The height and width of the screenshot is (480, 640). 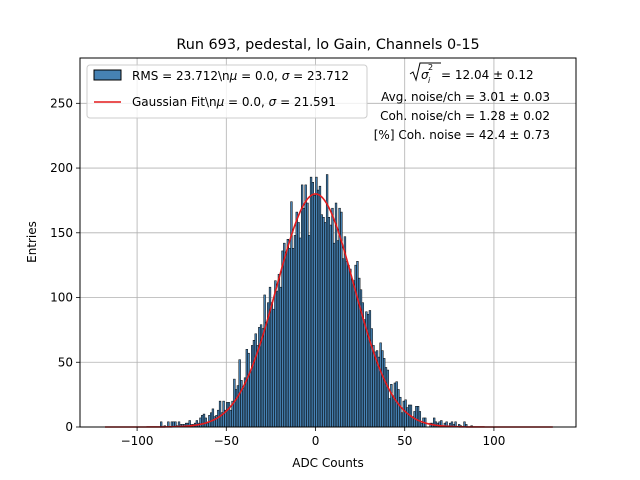 I want to click on x-tick-label: 0, so click(x=316, y=441).